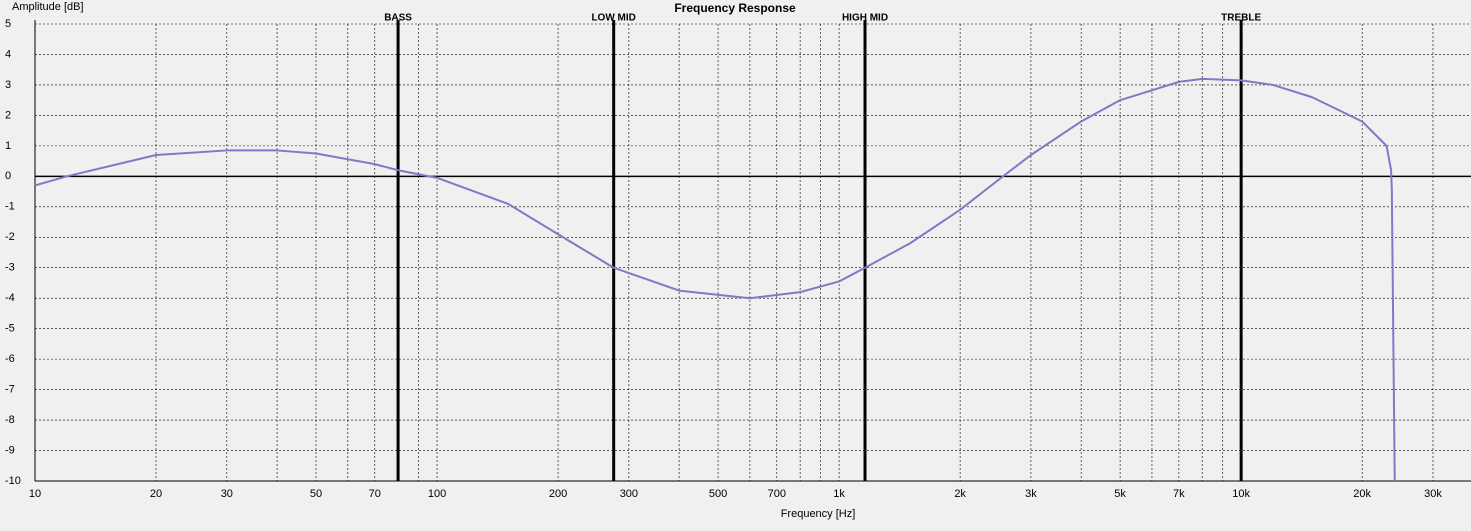  I want to click on y-axis-label: Amplitude [dB], so click(48, 7).